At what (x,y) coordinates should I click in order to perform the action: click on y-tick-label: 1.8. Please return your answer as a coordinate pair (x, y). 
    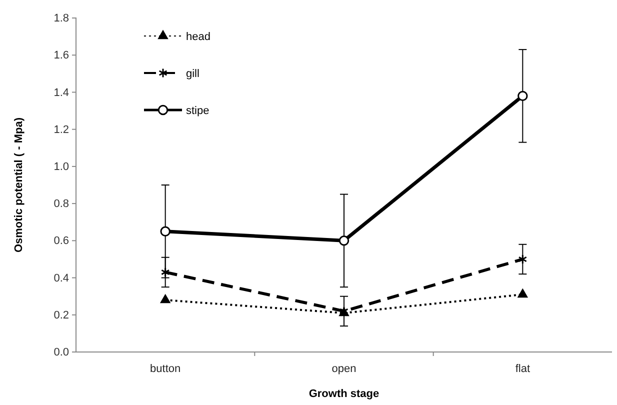
    Looking at the image, I should click on (61, 18).